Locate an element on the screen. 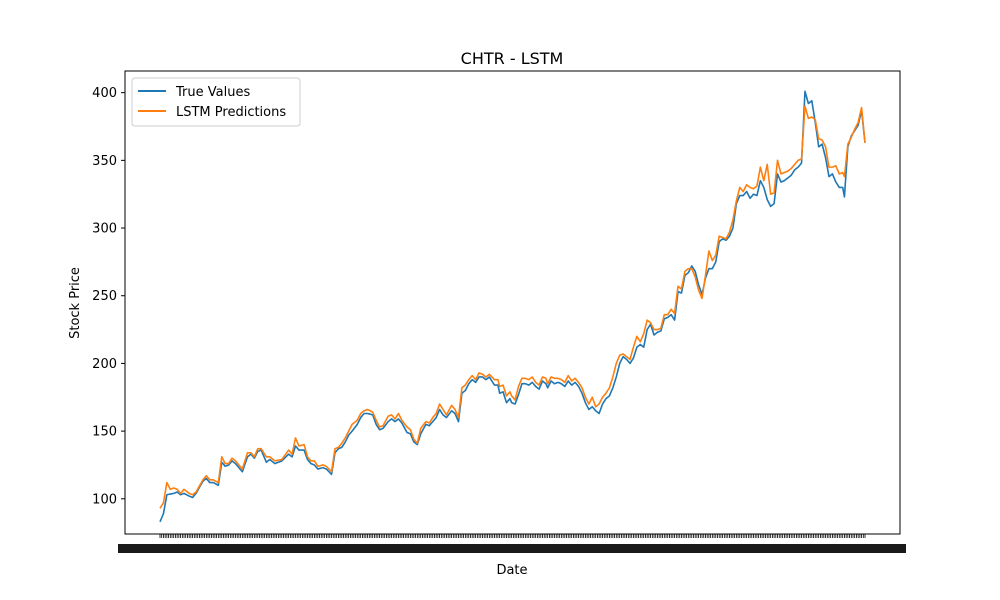 The width and height of the screenshot is (1000, 600). y-tick-label: 150 is located at coordinates (104, 432).